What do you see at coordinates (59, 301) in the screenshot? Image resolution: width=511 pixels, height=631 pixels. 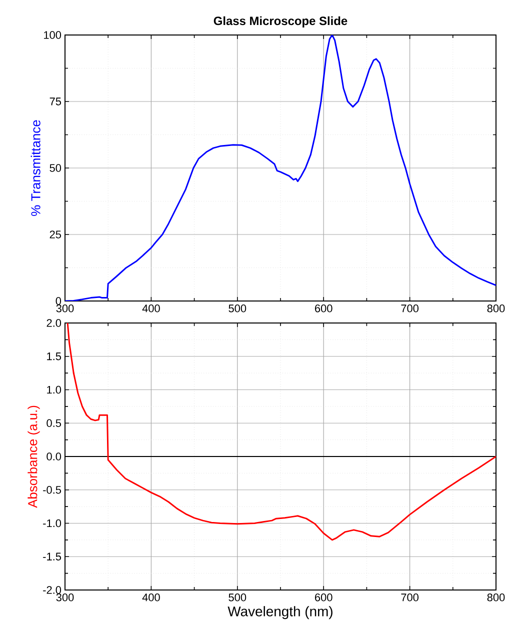 I see `y-tick-label: 0` at bounding box center [59, 301].